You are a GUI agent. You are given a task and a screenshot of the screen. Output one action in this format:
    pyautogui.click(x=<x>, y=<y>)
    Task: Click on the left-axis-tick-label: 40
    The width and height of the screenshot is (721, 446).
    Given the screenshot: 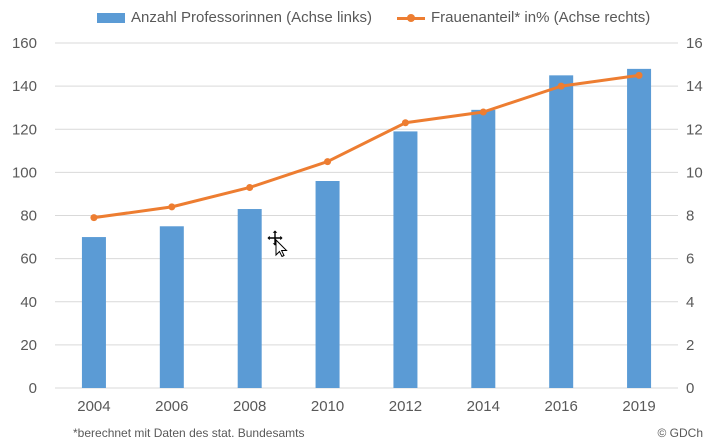 What is the action you would take?
    pyautogui.click(x=28, y=302)
    